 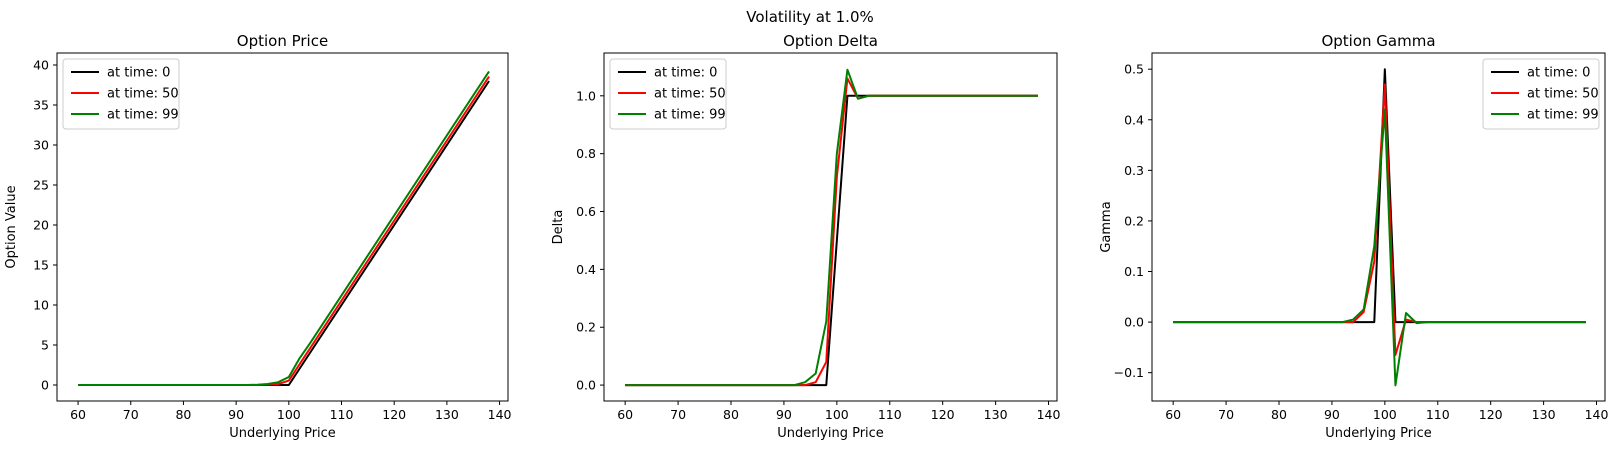 I want to click on y-tick-label: 0.8, so click(x=586, y=153).